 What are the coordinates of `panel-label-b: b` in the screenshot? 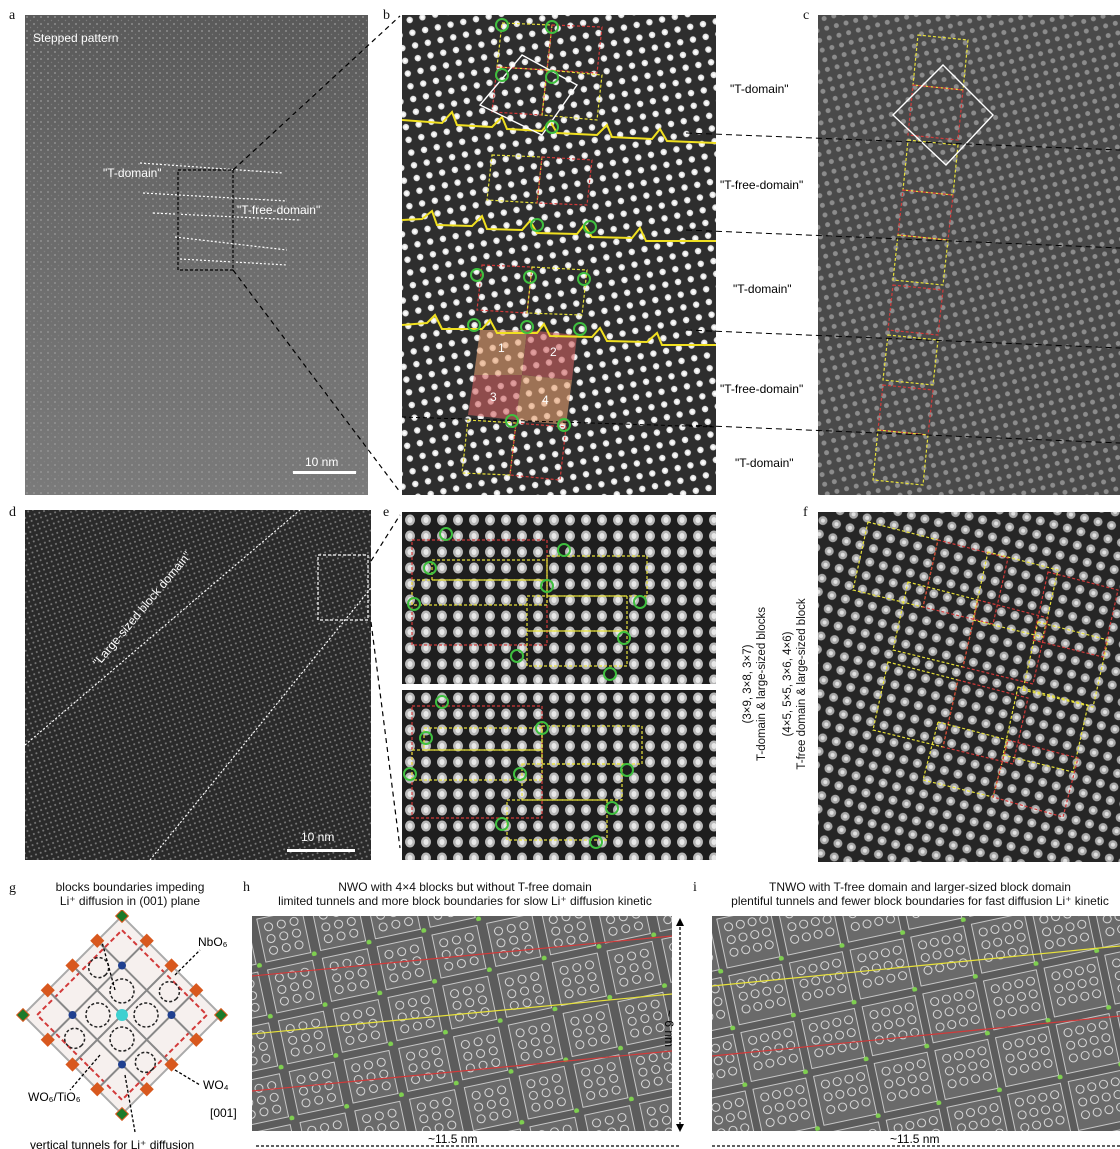 It's located at (386, 15).